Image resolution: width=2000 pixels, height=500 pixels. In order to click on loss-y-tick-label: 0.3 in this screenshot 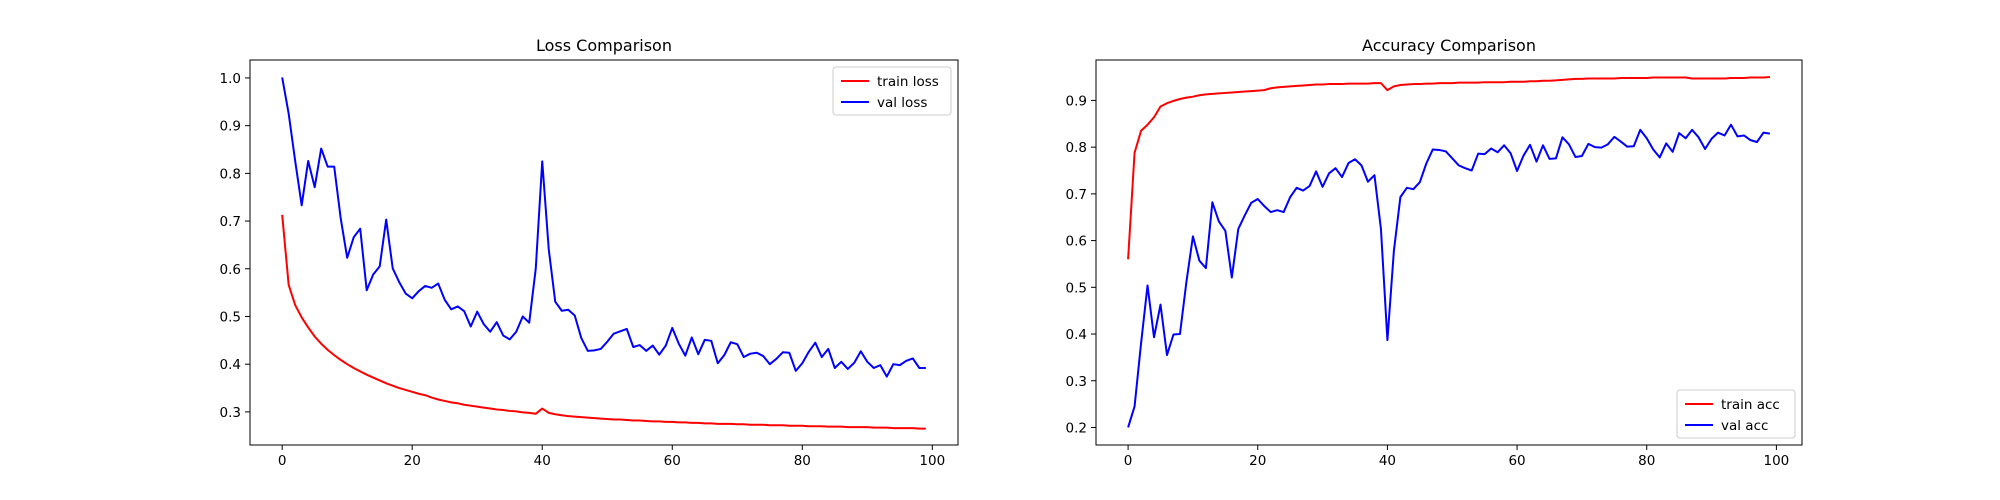, I will do `click(230, 413)`.